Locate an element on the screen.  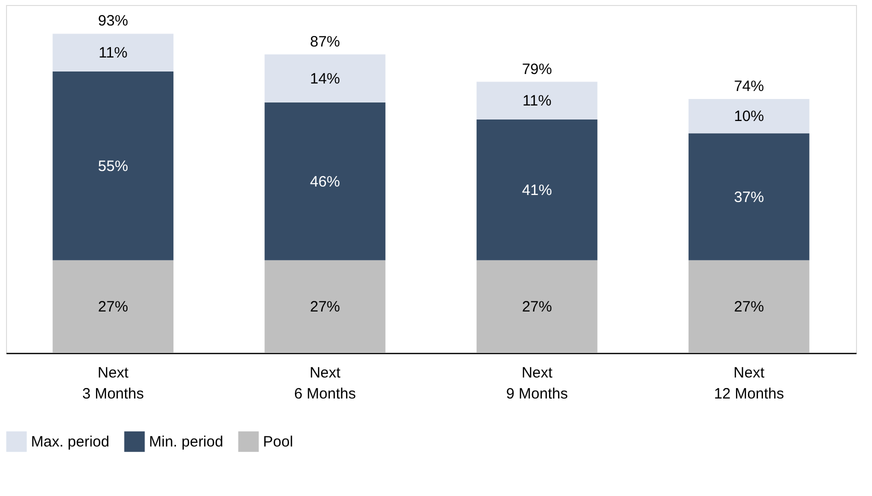
x-tick-label: Next 3 Months is located at coordinates (113, 383).